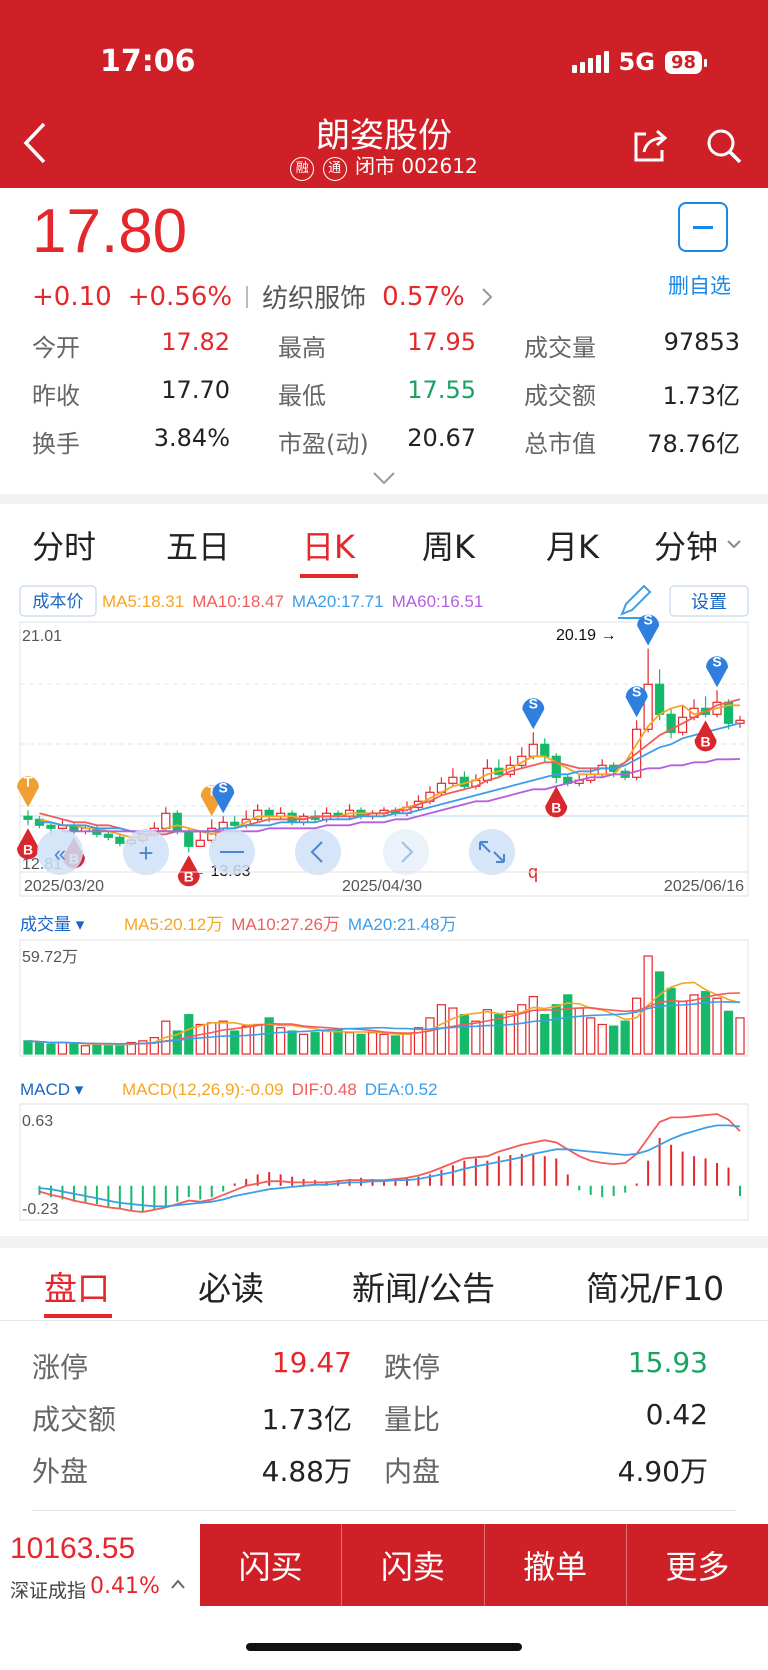  What do you see at coordinates (639, 62) in the screenshot?
I see `status-bar-right: 5G 98` at bounding box center [639, 62].